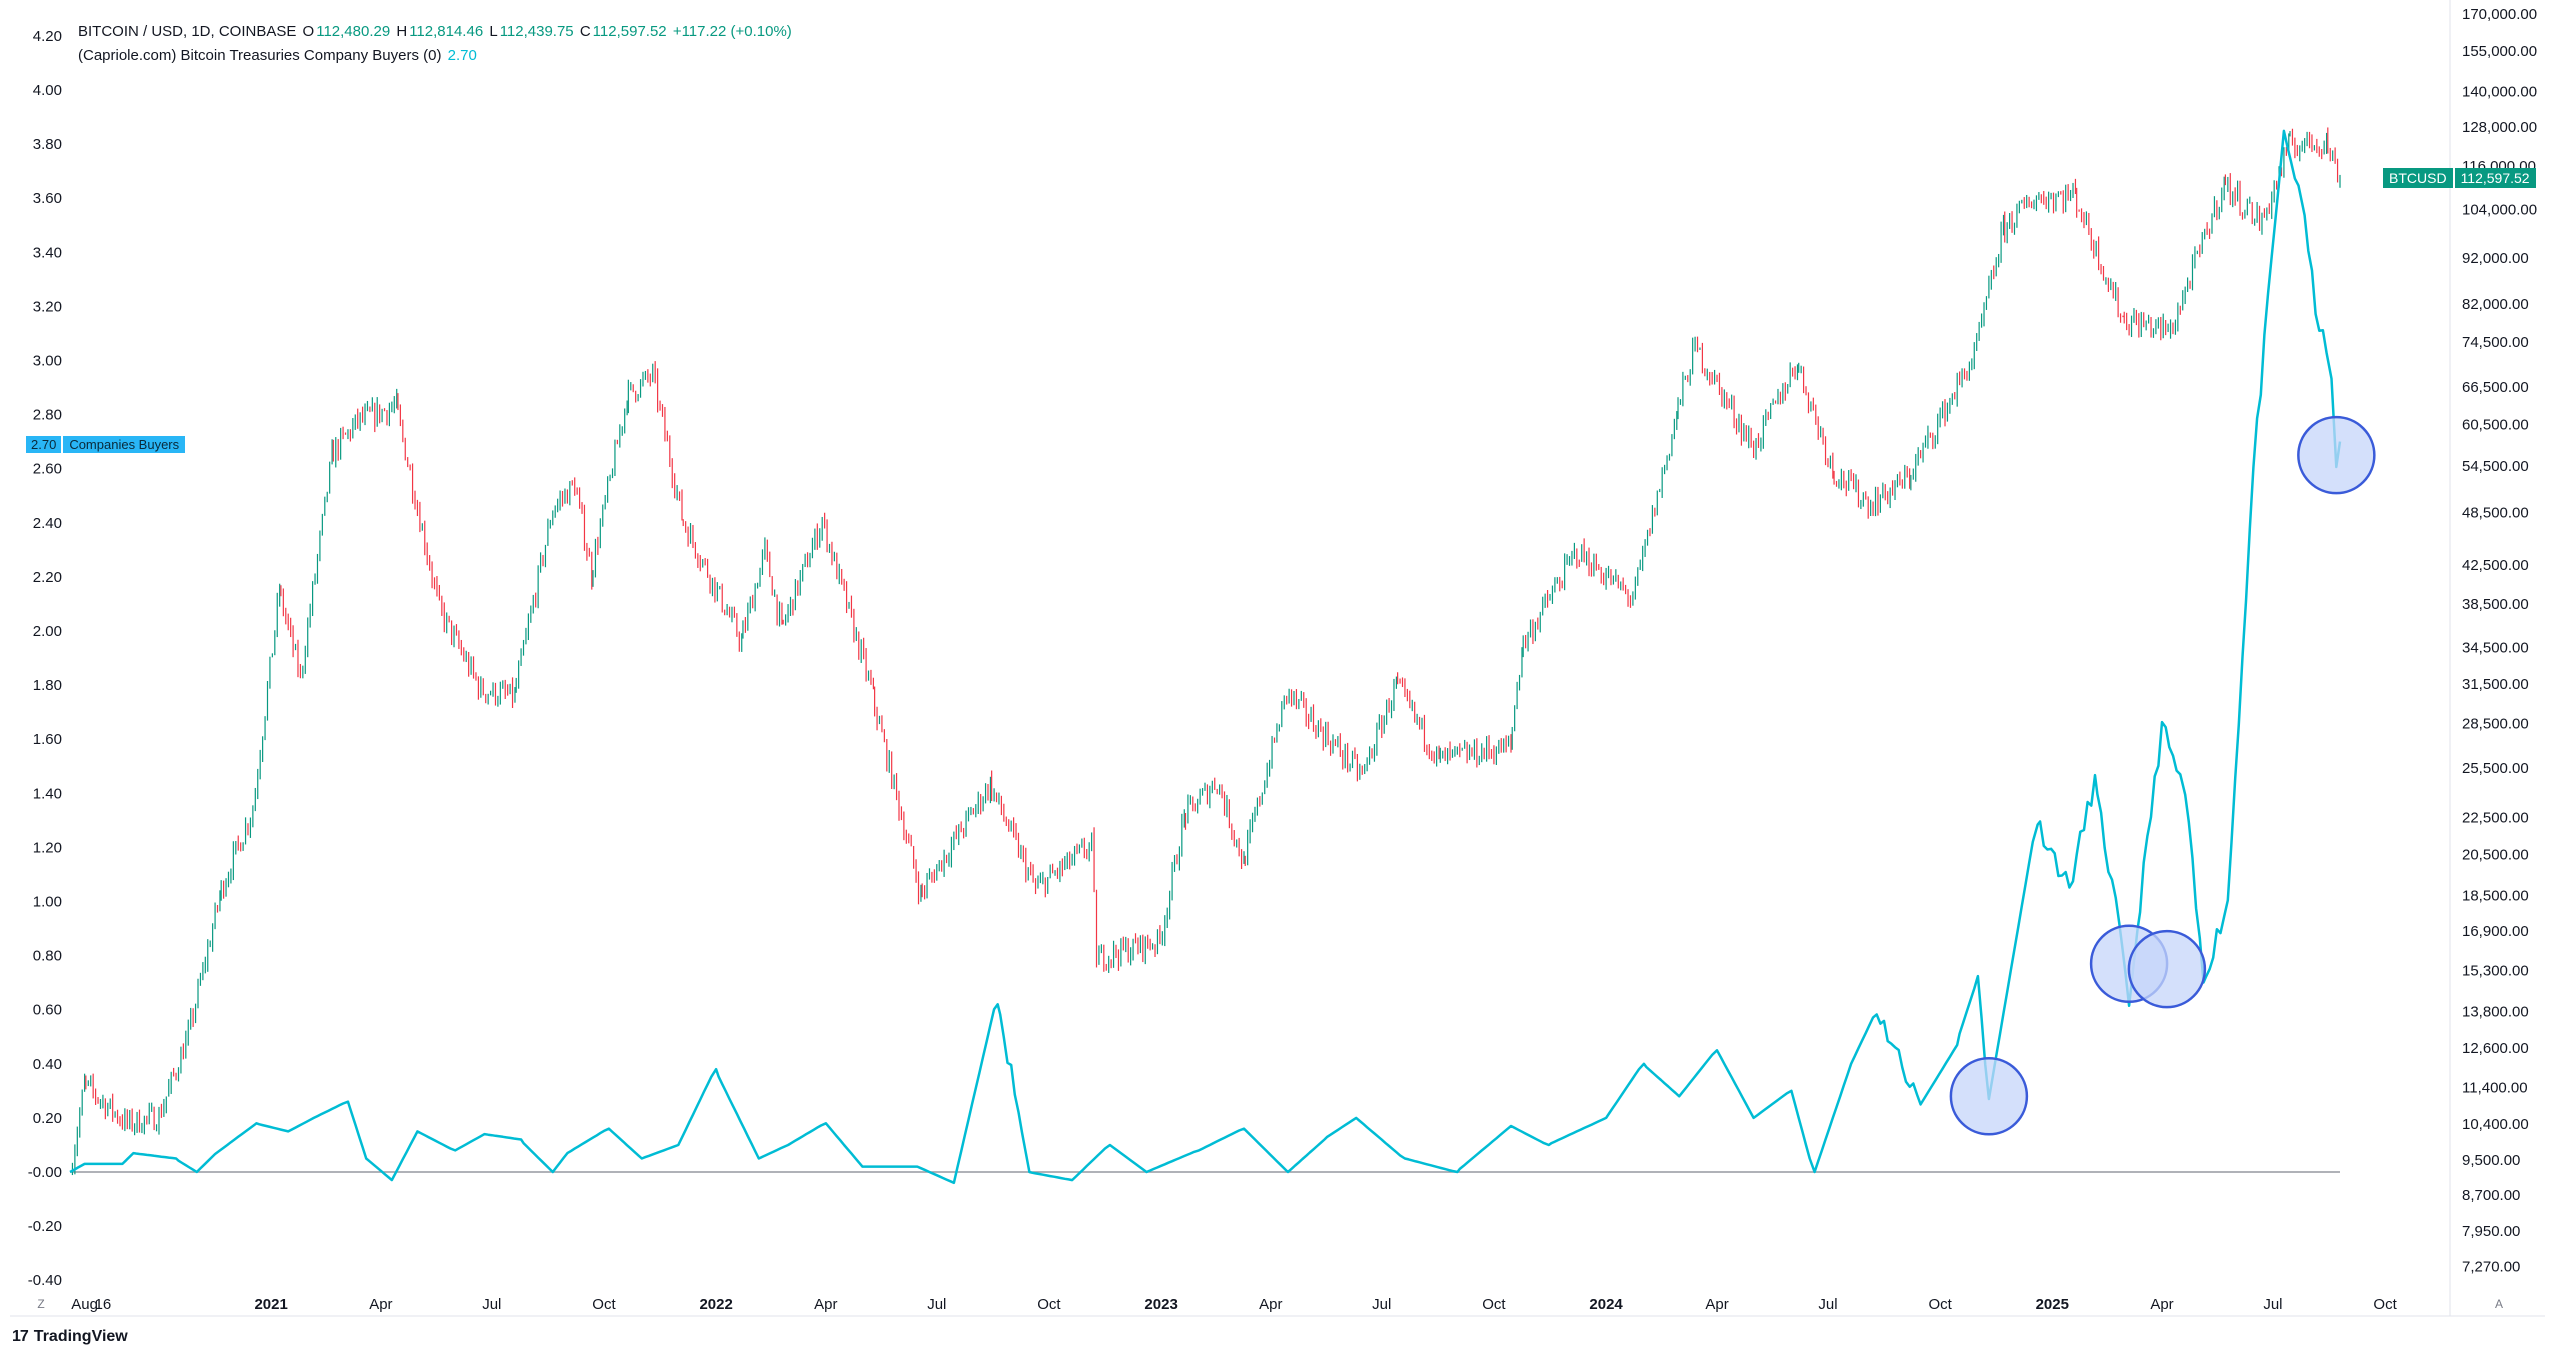 The image size is (2560, 1358). Describe the element at coordinates (45, 1172) in the screenshot. I see `left-tick-label: -0.00` at that location.